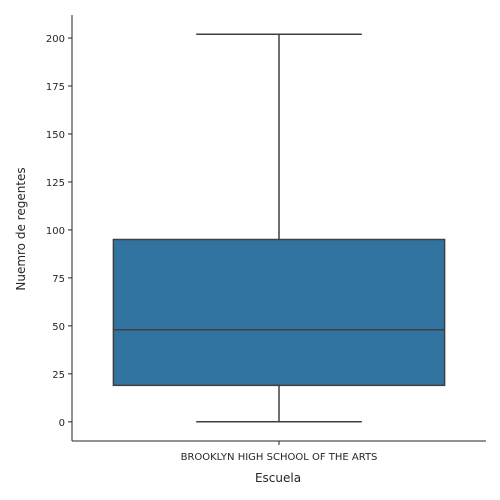  Describe the element at coordinates (58, 279) in the screenshot. I see `y-tick-label: 75` at that location.